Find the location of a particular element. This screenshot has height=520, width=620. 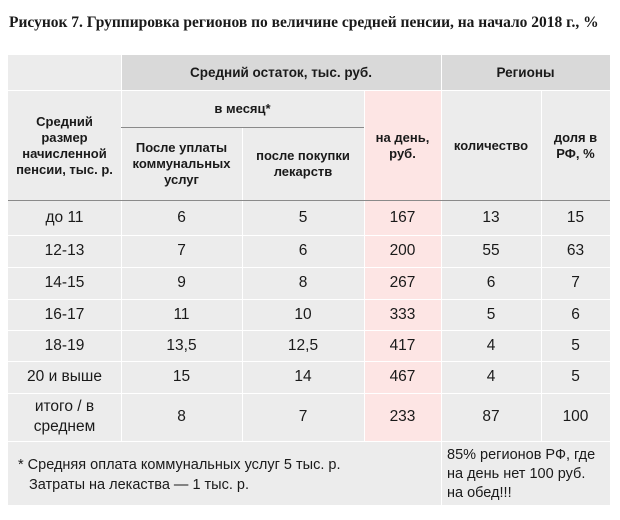

cell-after-medicine: 8 is located at coordinates (303, 283).